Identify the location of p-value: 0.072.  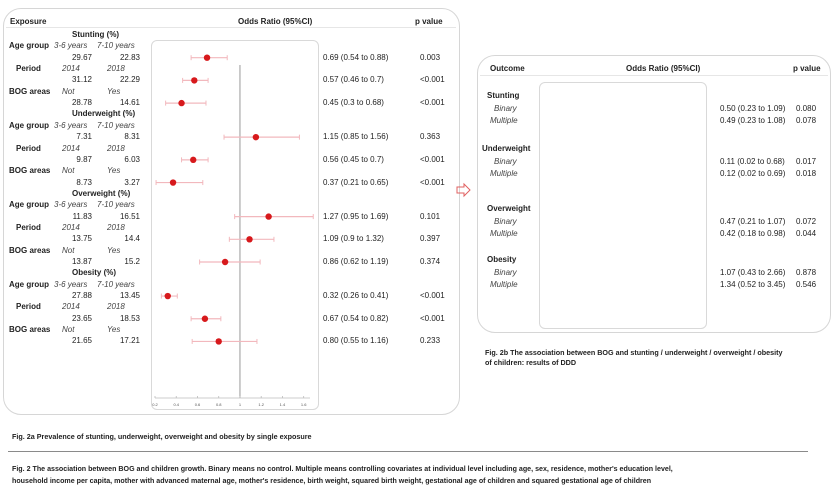
(806, 221).